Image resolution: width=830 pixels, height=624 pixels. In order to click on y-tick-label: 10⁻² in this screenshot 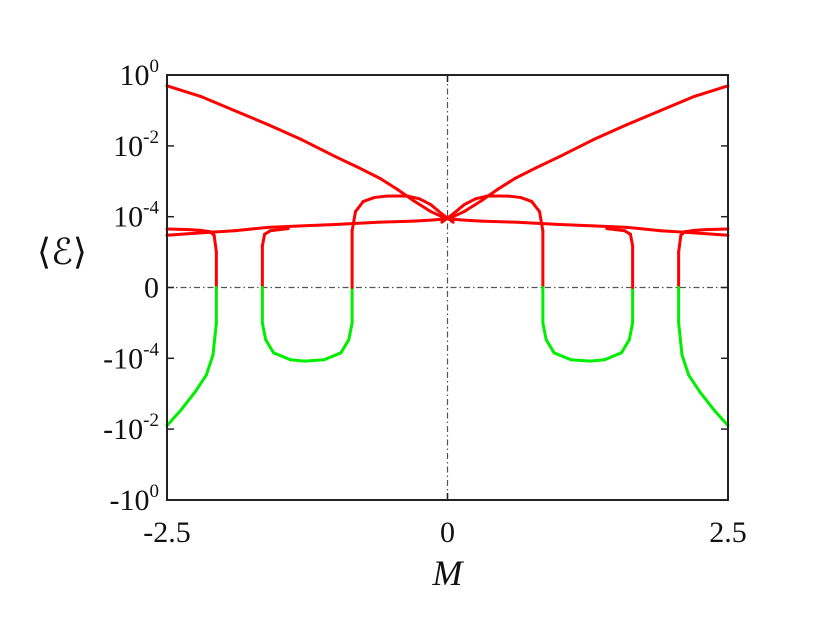, I will do `click(136, 145)`.